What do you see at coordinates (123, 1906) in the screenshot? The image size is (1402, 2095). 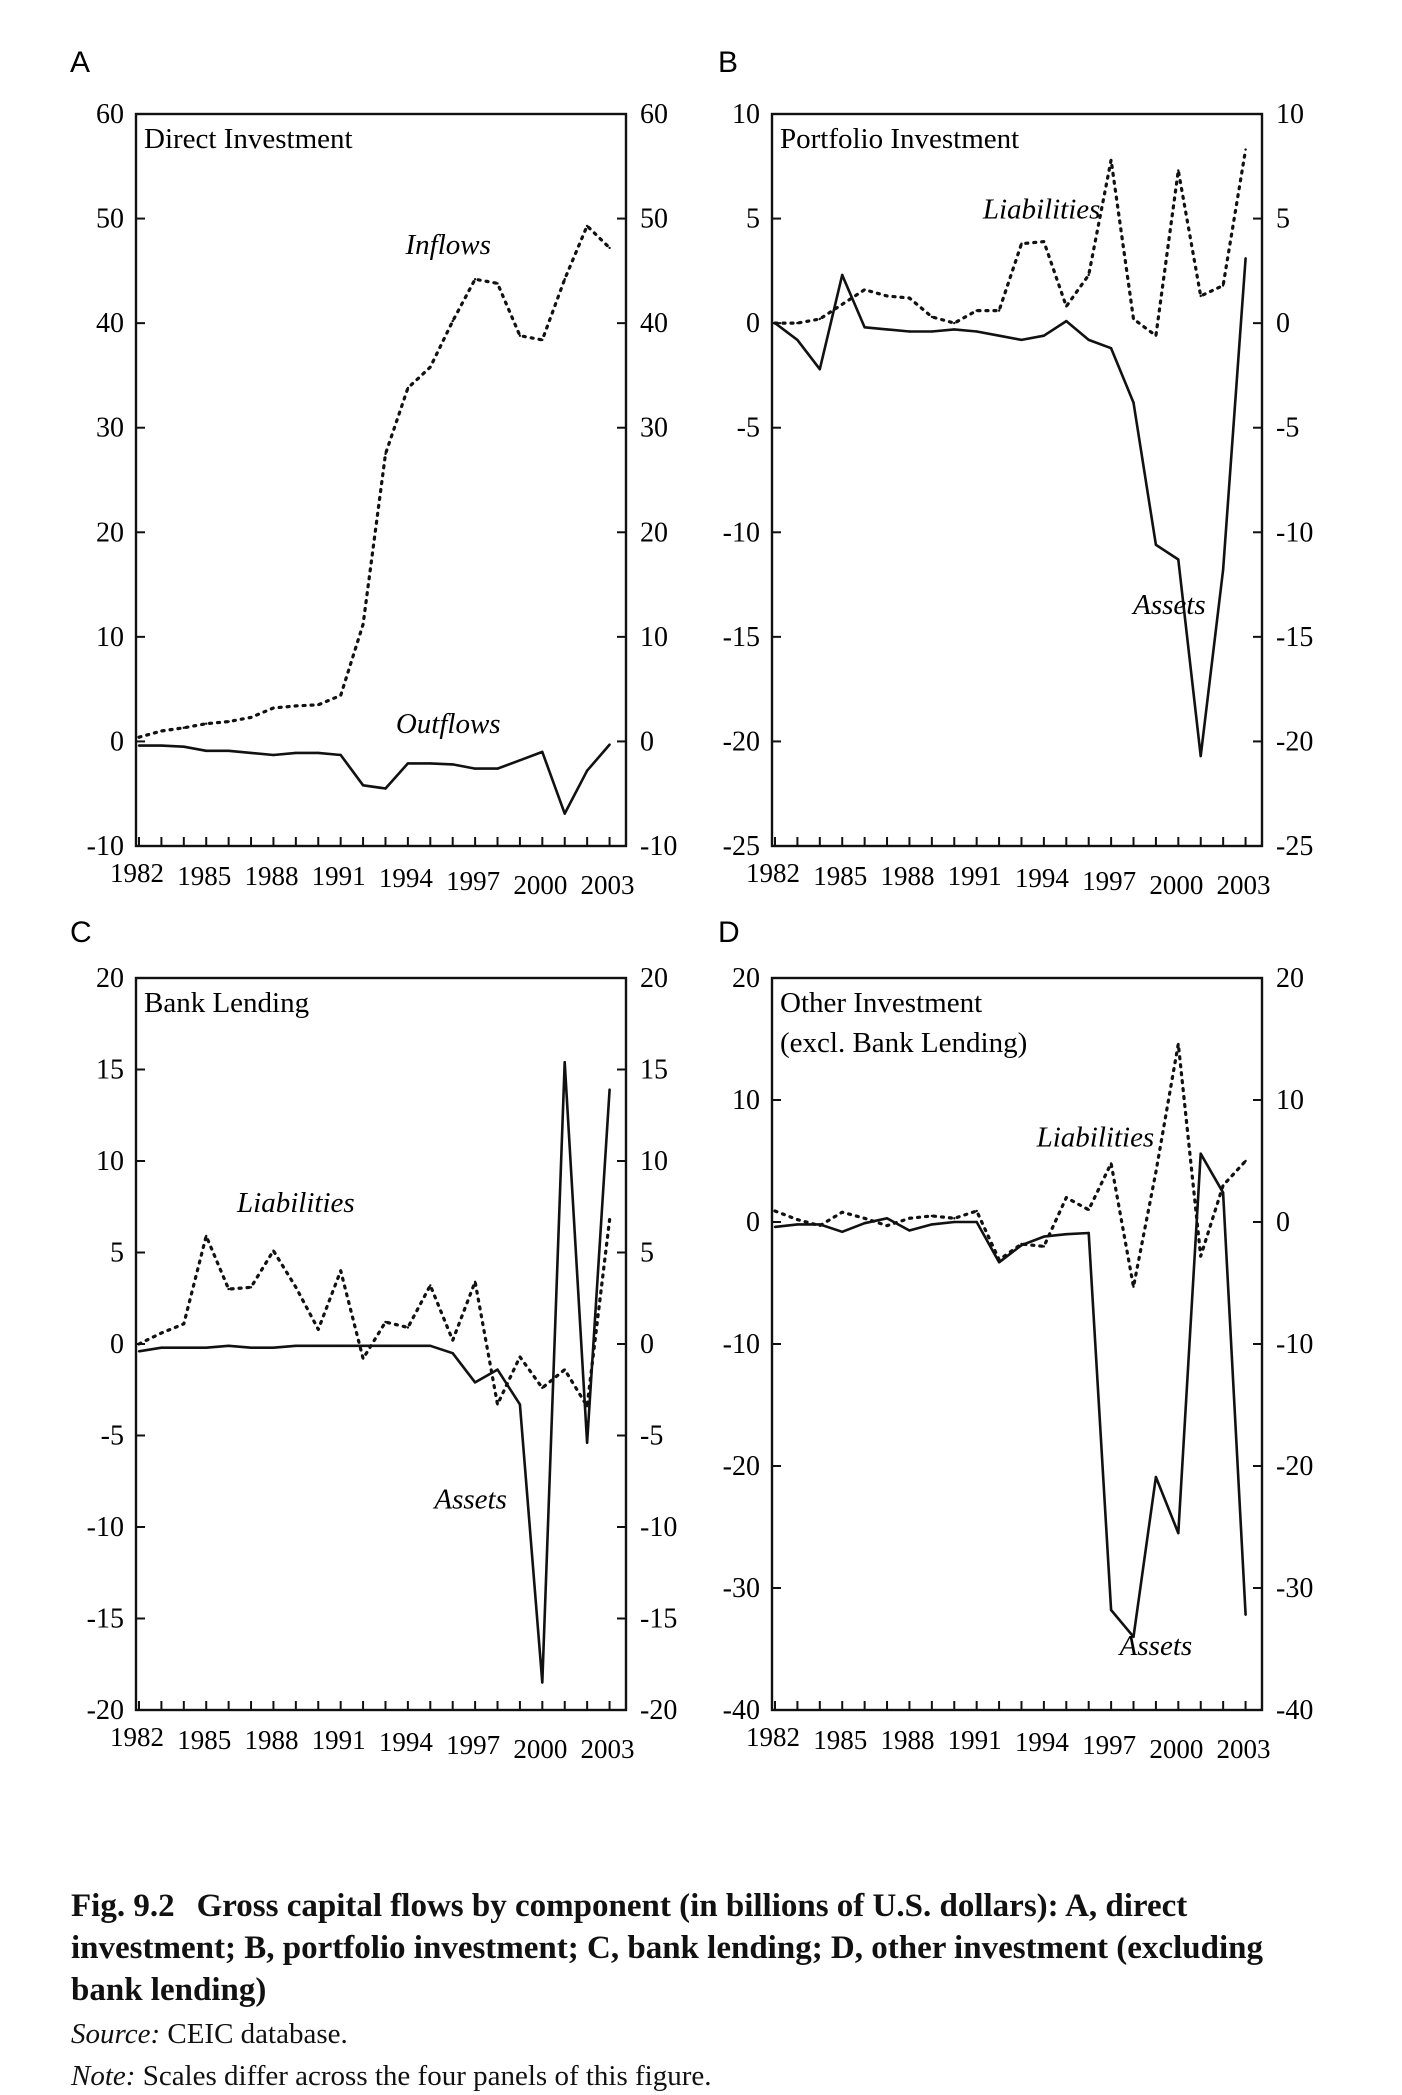 I see `caption-number: Fig. 9.2` at bounding box center [123, 1906].